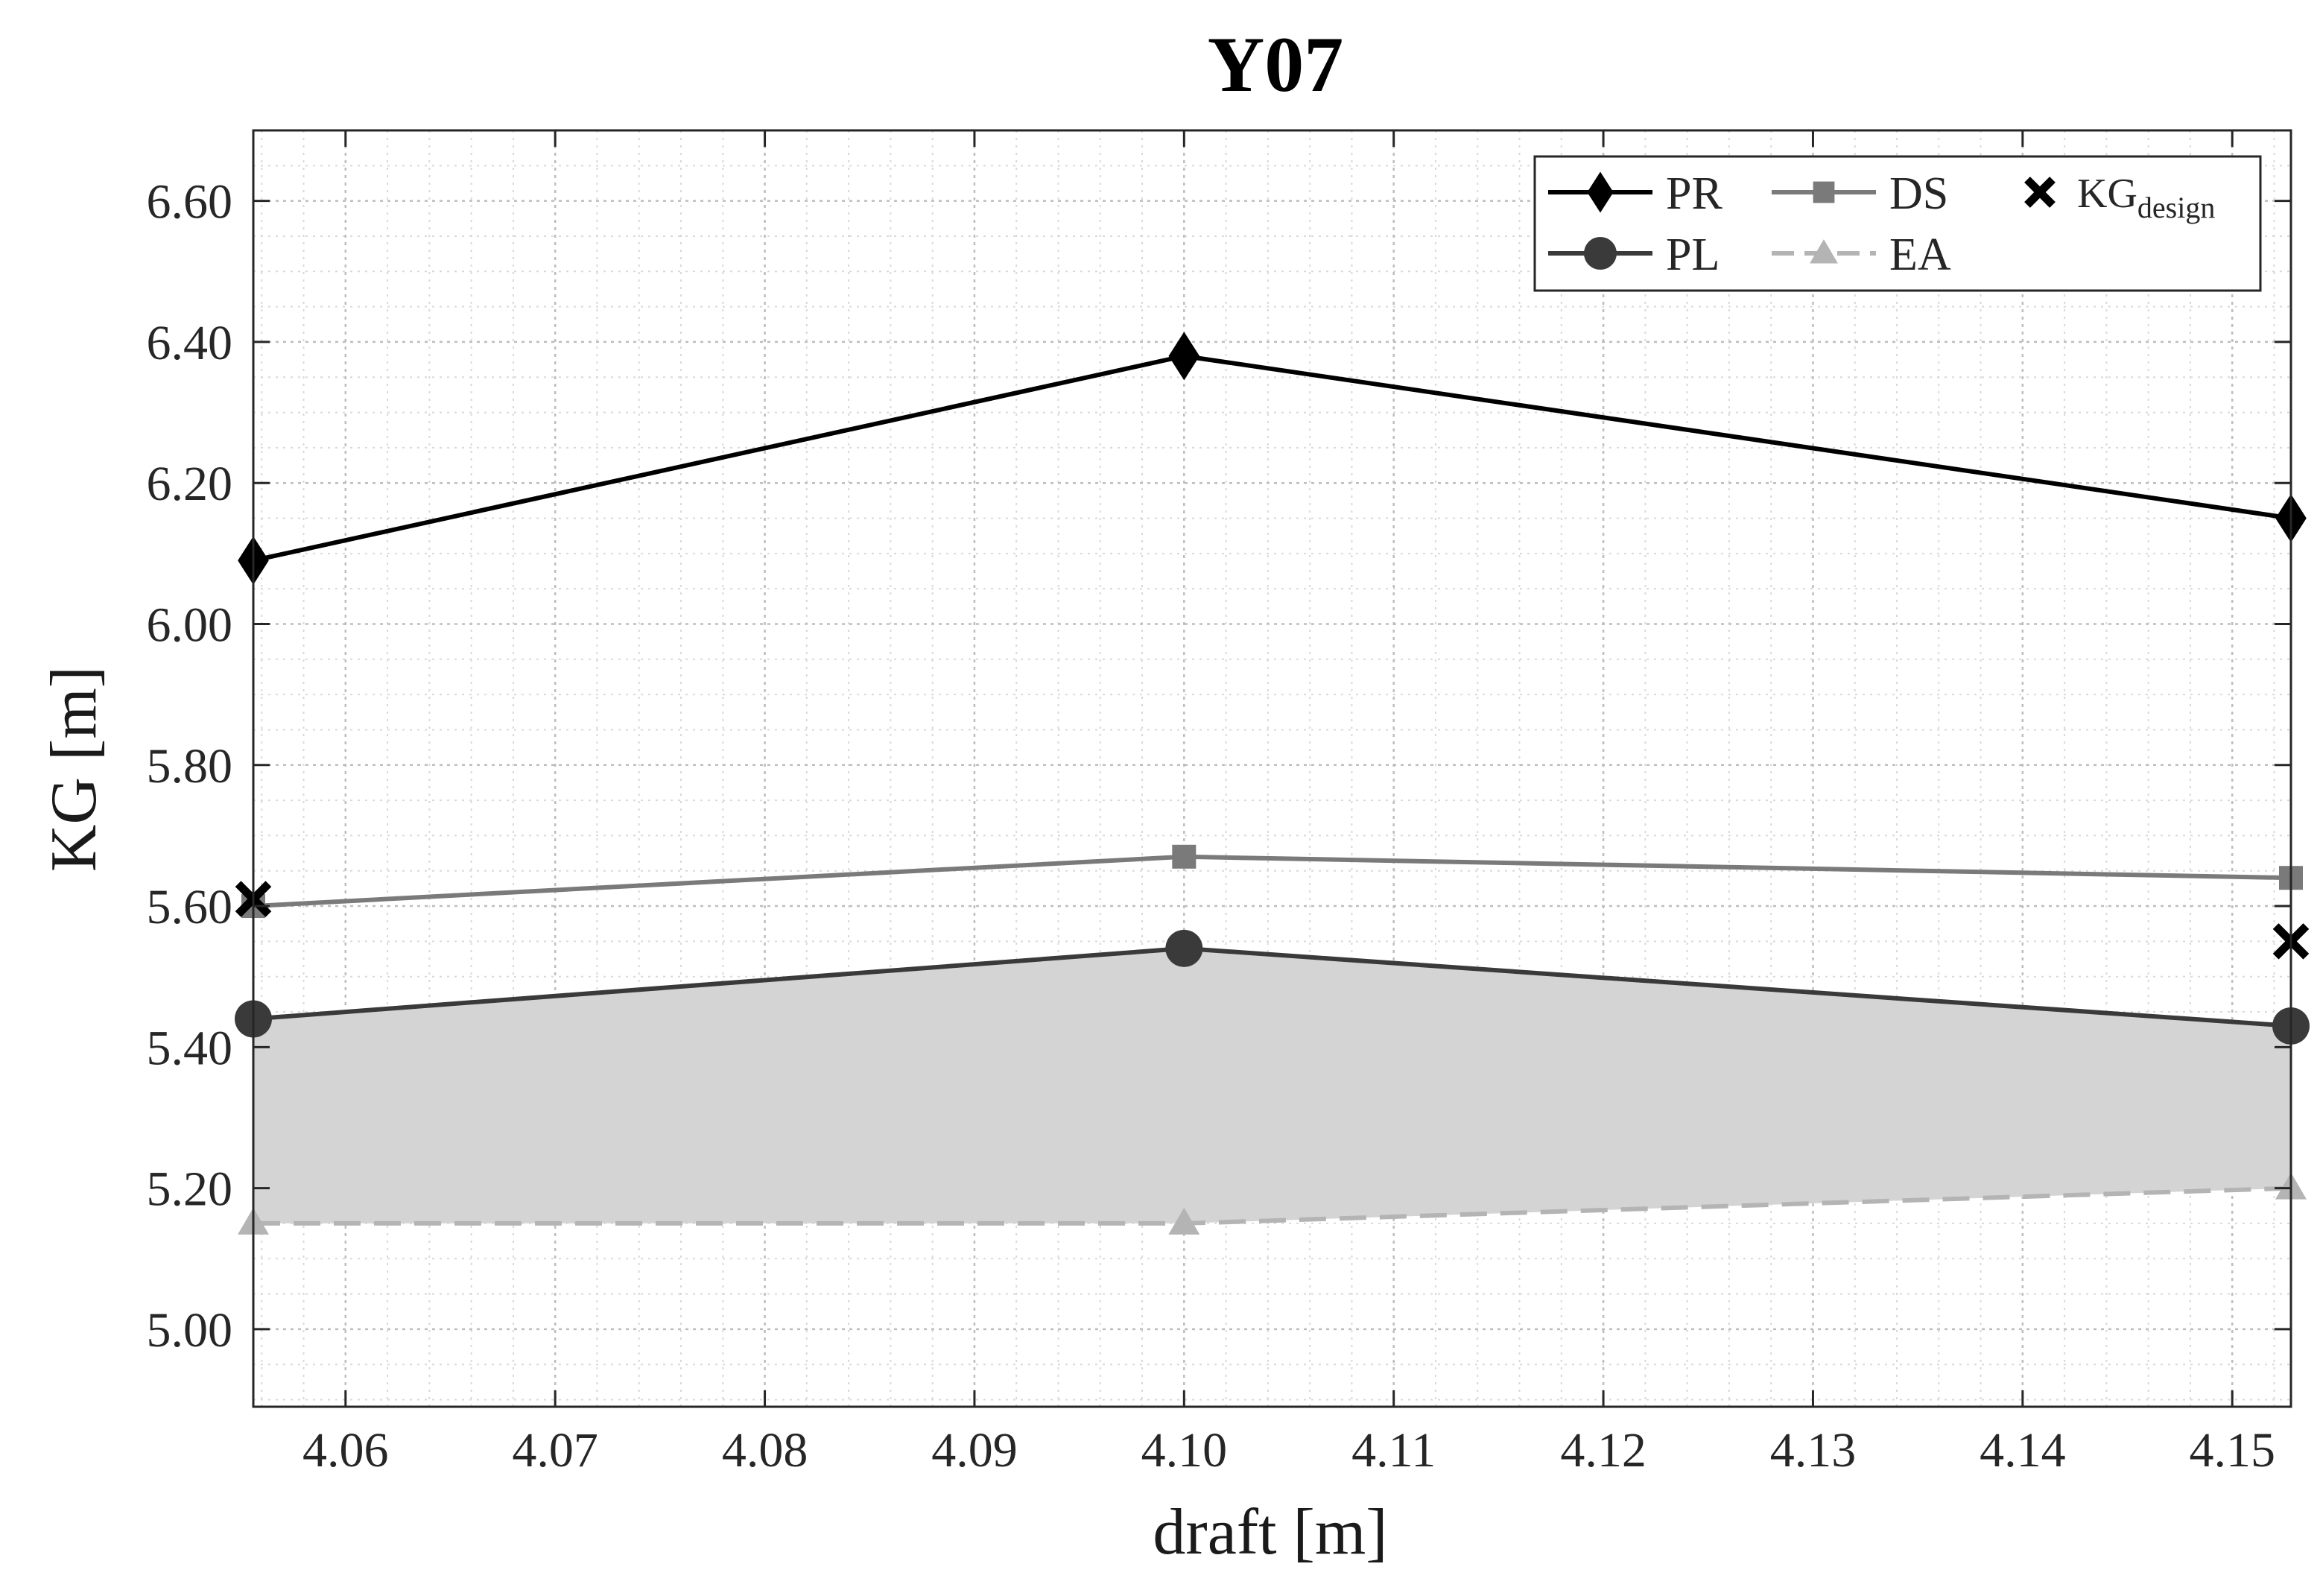 Image resolution: width=2320 pixels, height=1596 pixels. I want to click on chart-title: Y07, so click(1276, 64).